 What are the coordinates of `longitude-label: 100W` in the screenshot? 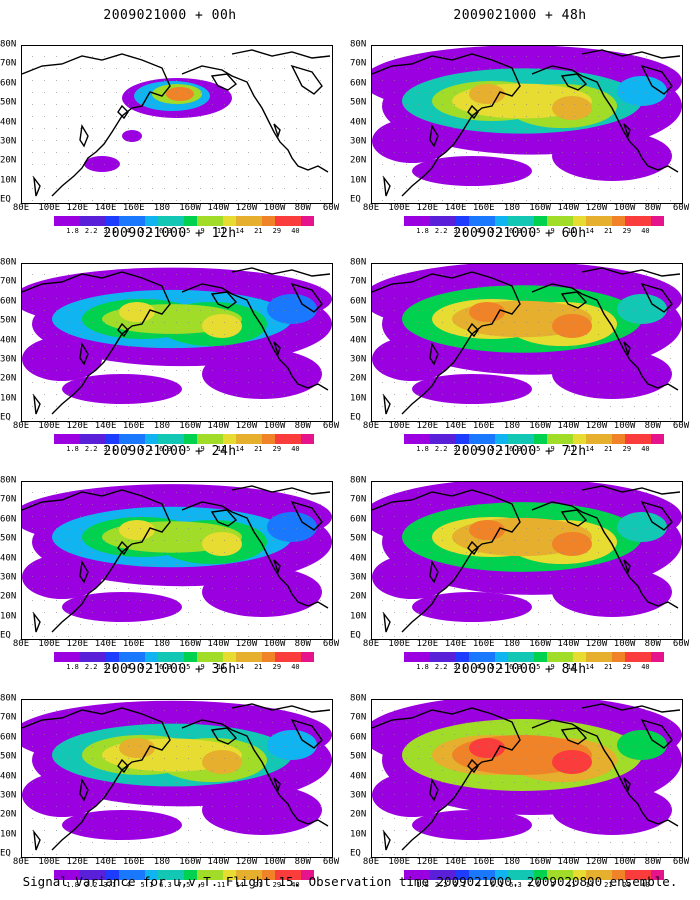 It's located at (274, 644).